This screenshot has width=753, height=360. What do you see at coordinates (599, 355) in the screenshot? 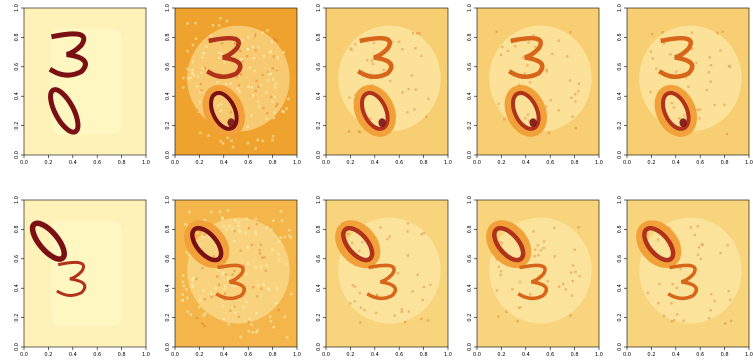
I see `x-tick-label: 1.0` at bounding box center [599, 355].